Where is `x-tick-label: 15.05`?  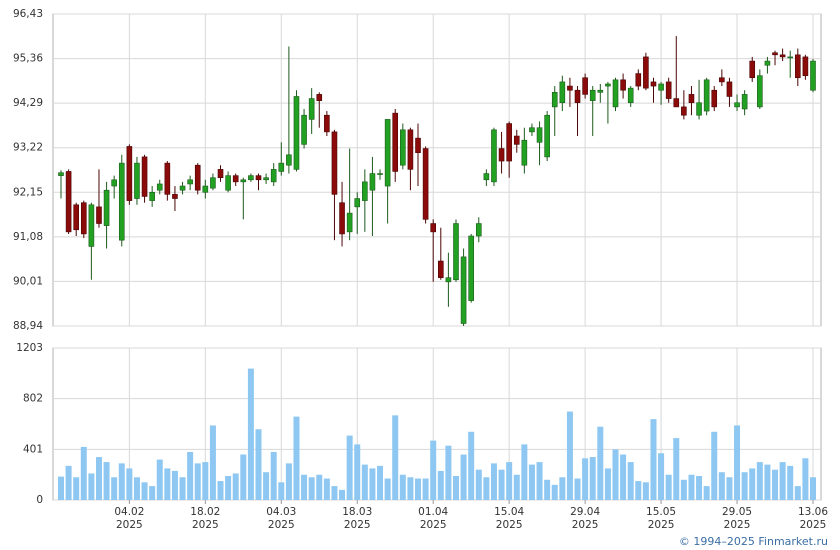 x-tick-label: 15.05 is located at coordinates (661, 512).